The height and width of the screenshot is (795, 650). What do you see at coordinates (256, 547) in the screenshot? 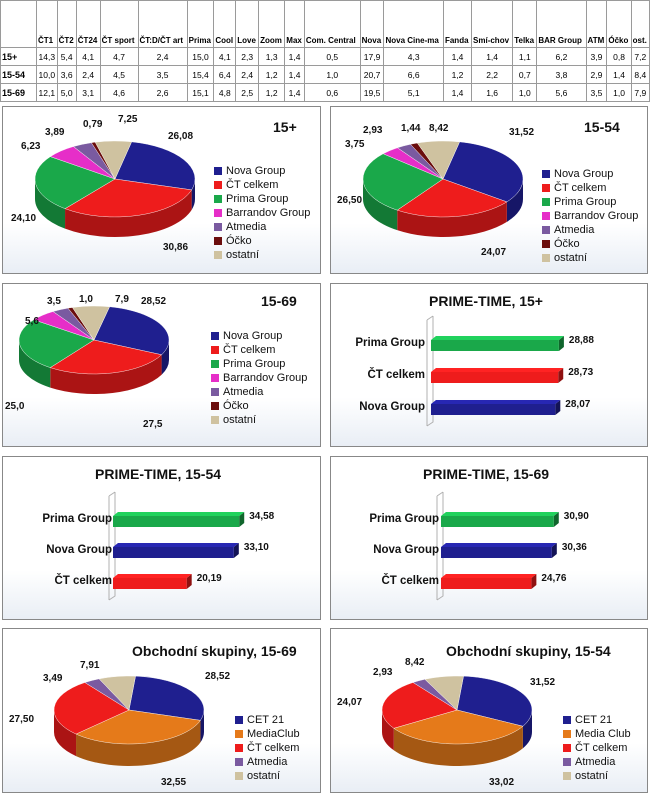
I see `value-label: 33,10` at bounding box center [256, 547].